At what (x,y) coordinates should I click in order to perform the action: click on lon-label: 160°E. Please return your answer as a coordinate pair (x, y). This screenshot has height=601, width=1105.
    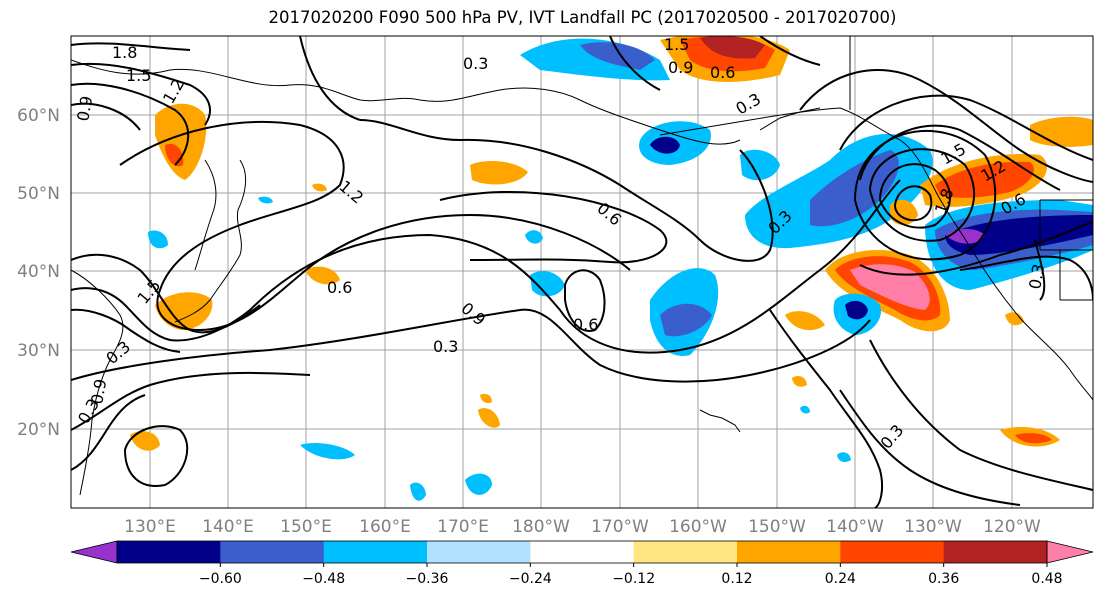
    Looking at the image, I should click on (385, 527).